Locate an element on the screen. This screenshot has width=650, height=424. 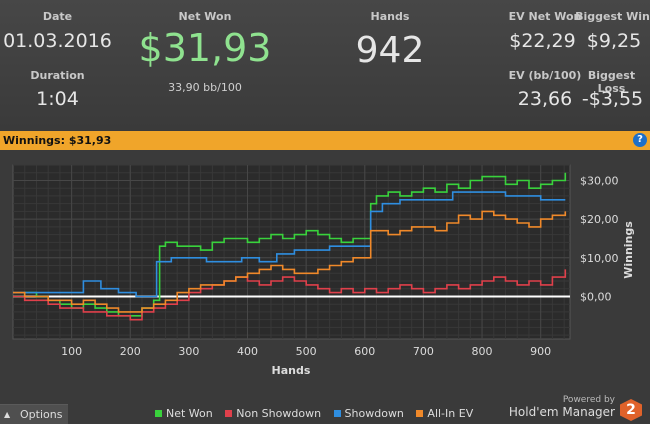
y-tick-label: $30,00 is located at coordinates (599, 180).